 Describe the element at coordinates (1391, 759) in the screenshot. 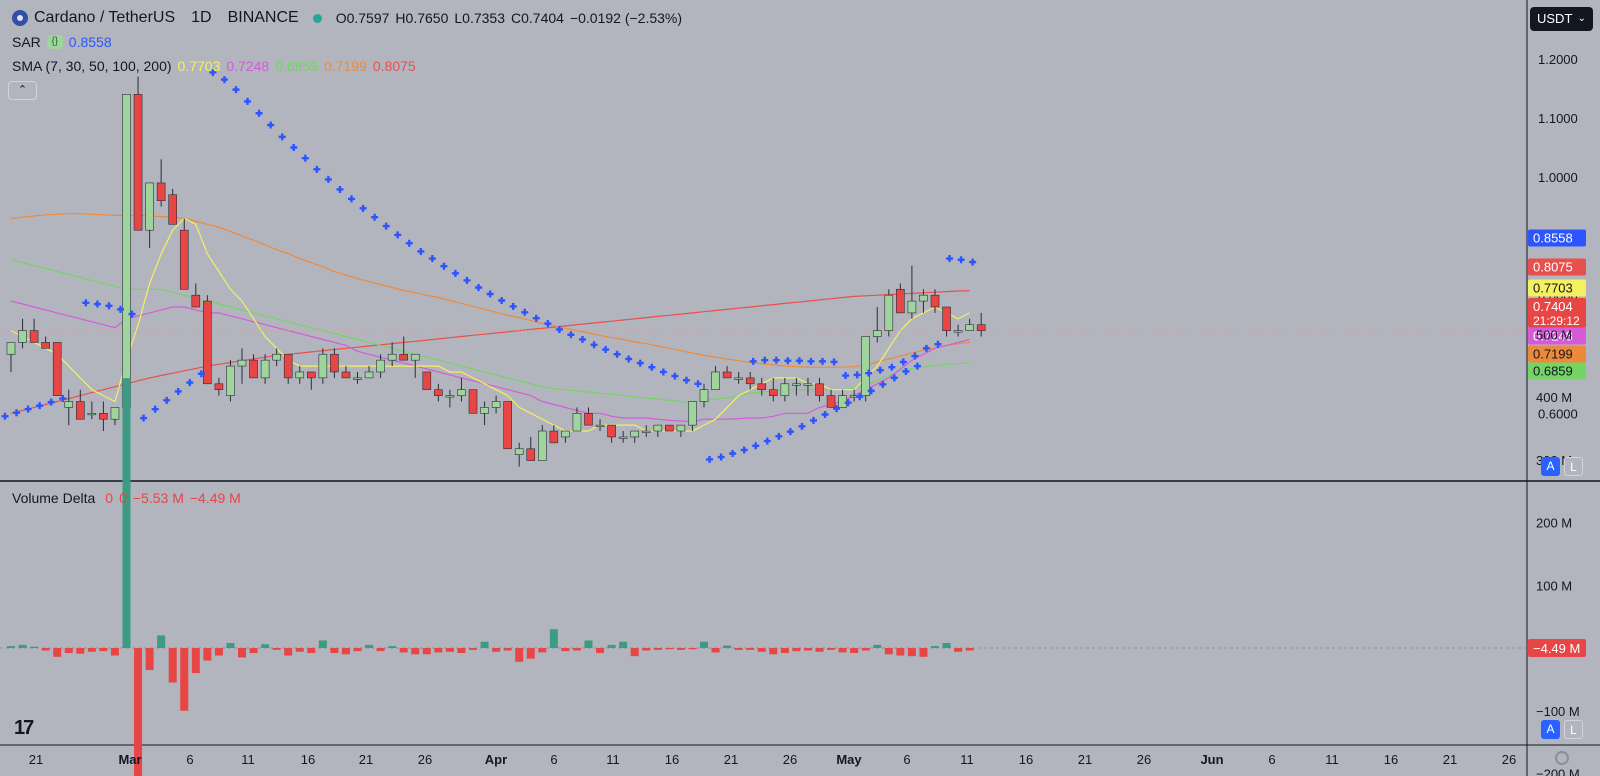

I see `time-tick-label: 16` at that location.